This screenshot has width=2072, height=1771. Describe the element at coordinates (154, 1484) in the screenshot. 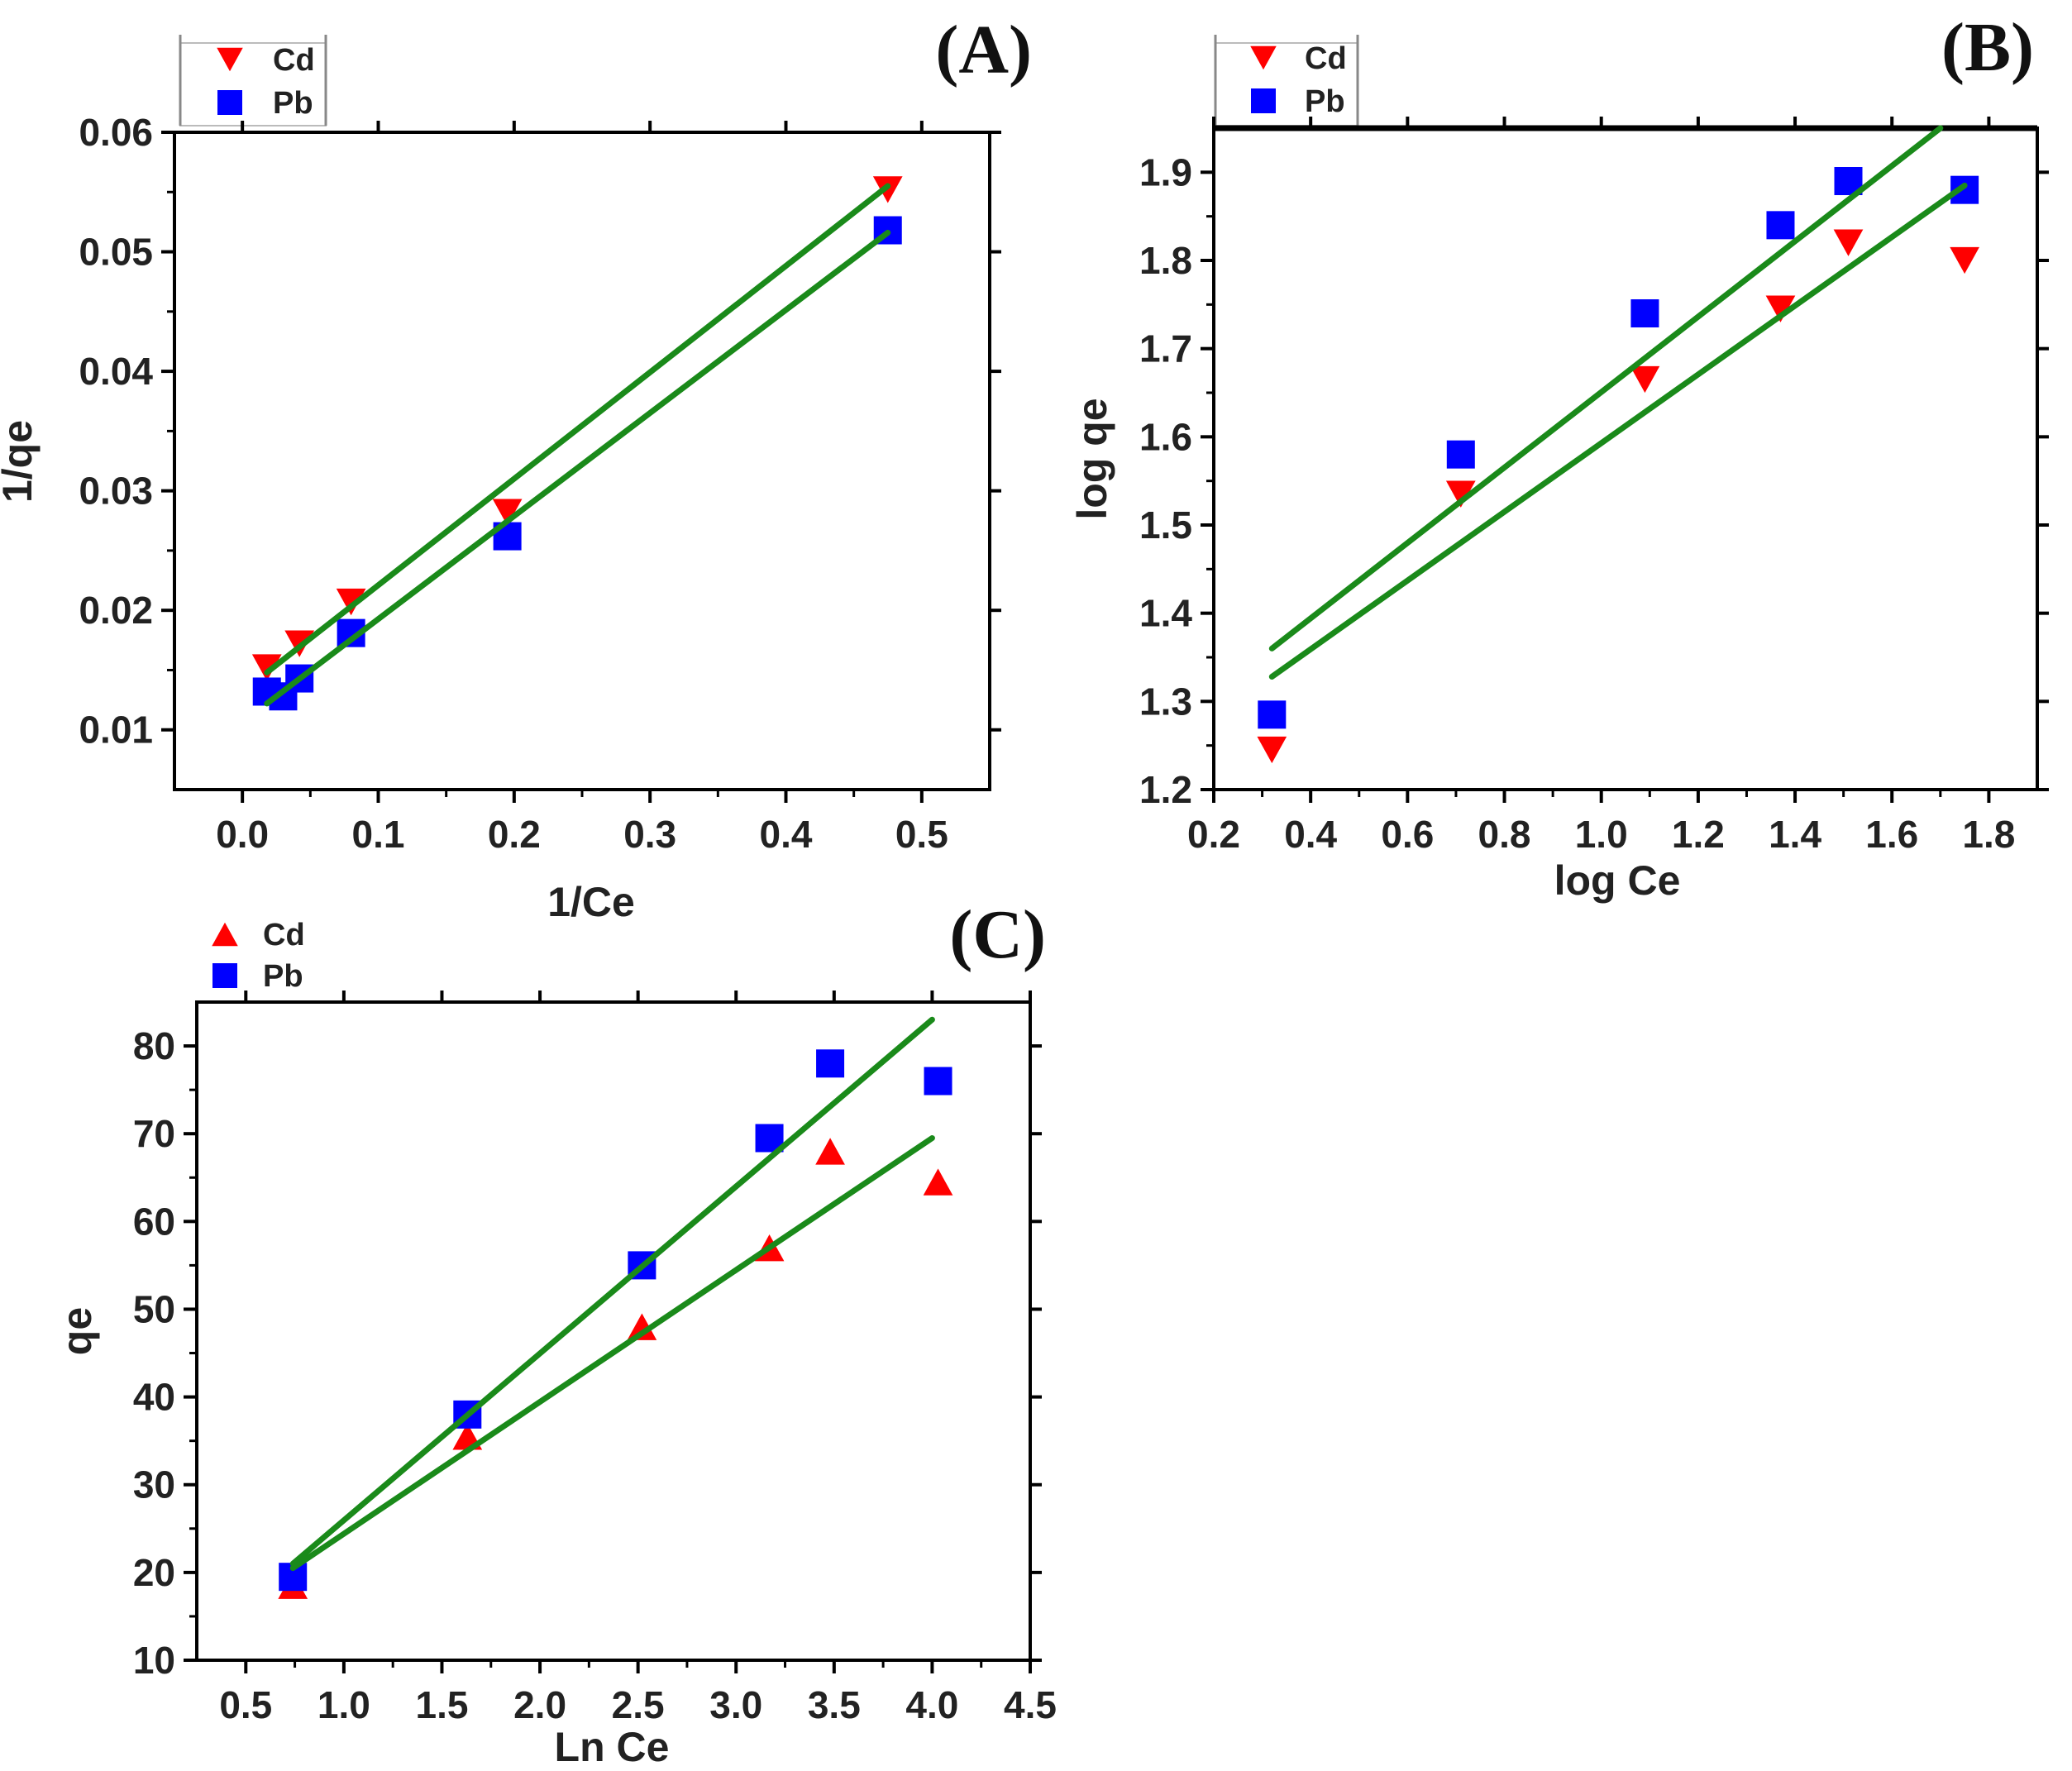

I see `y-tick-label: 30` at that location.